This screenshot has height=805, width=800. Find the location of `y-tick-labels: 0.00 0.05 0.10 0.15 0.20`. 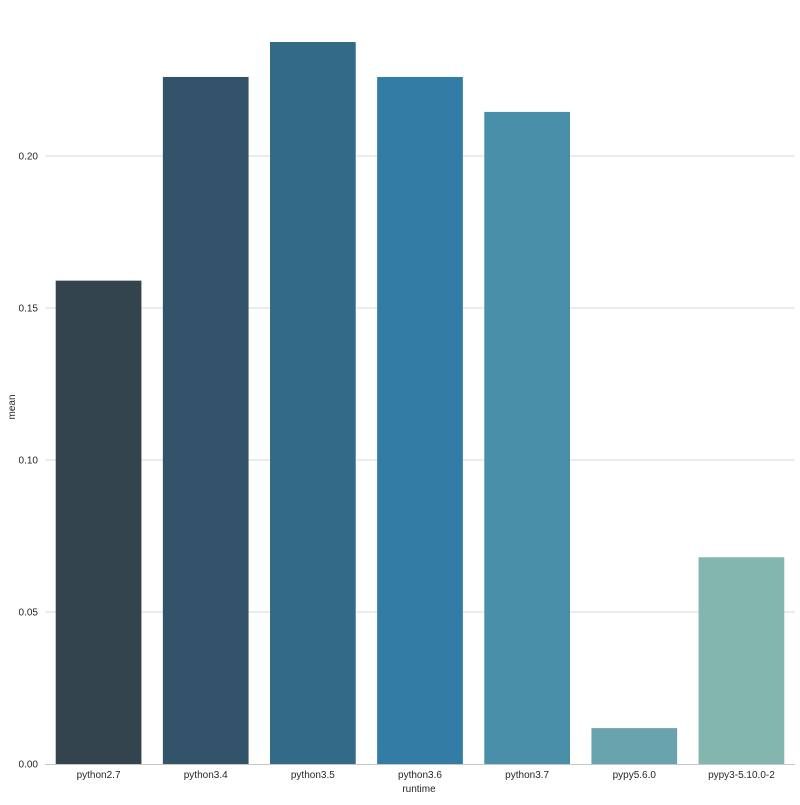

y-tick-labels: 0.00 0.05 0.10 0.15 0.20 is located at coordinates (29, 461).